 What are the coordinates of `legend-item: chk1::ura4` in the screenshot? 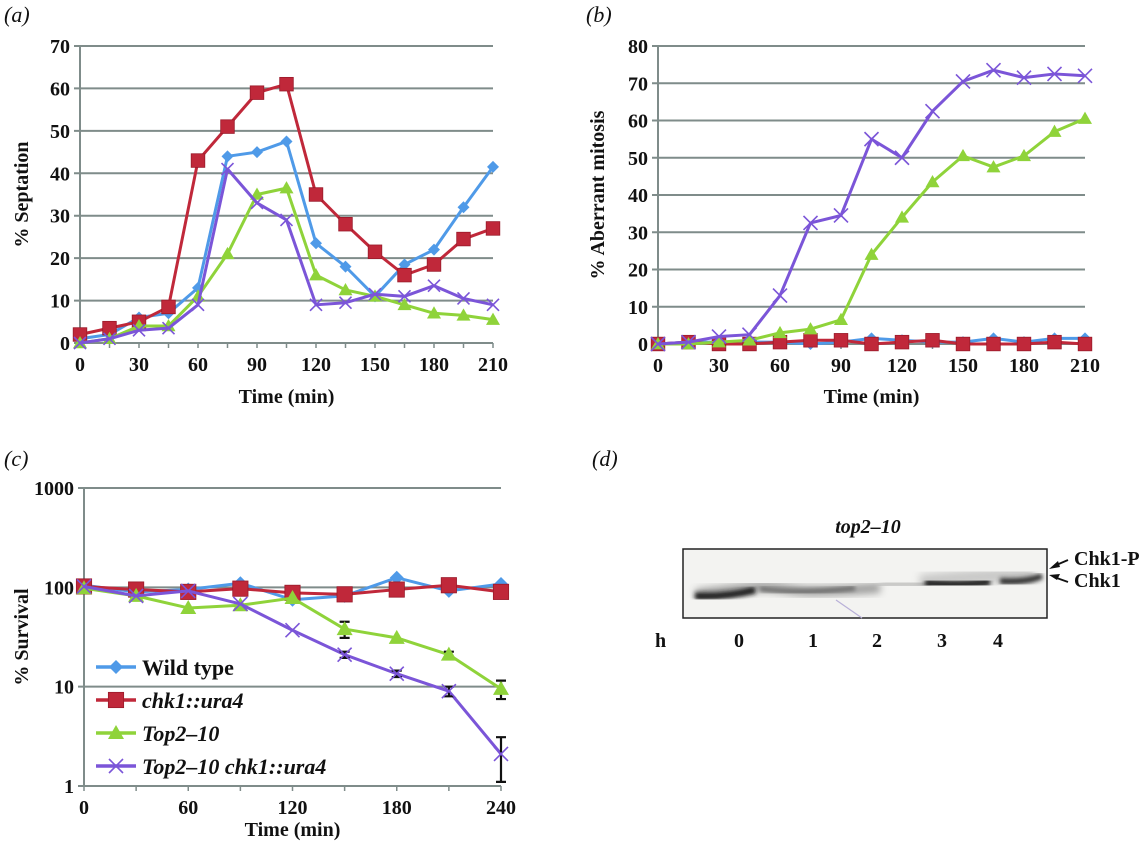 It's located at (169, 700).